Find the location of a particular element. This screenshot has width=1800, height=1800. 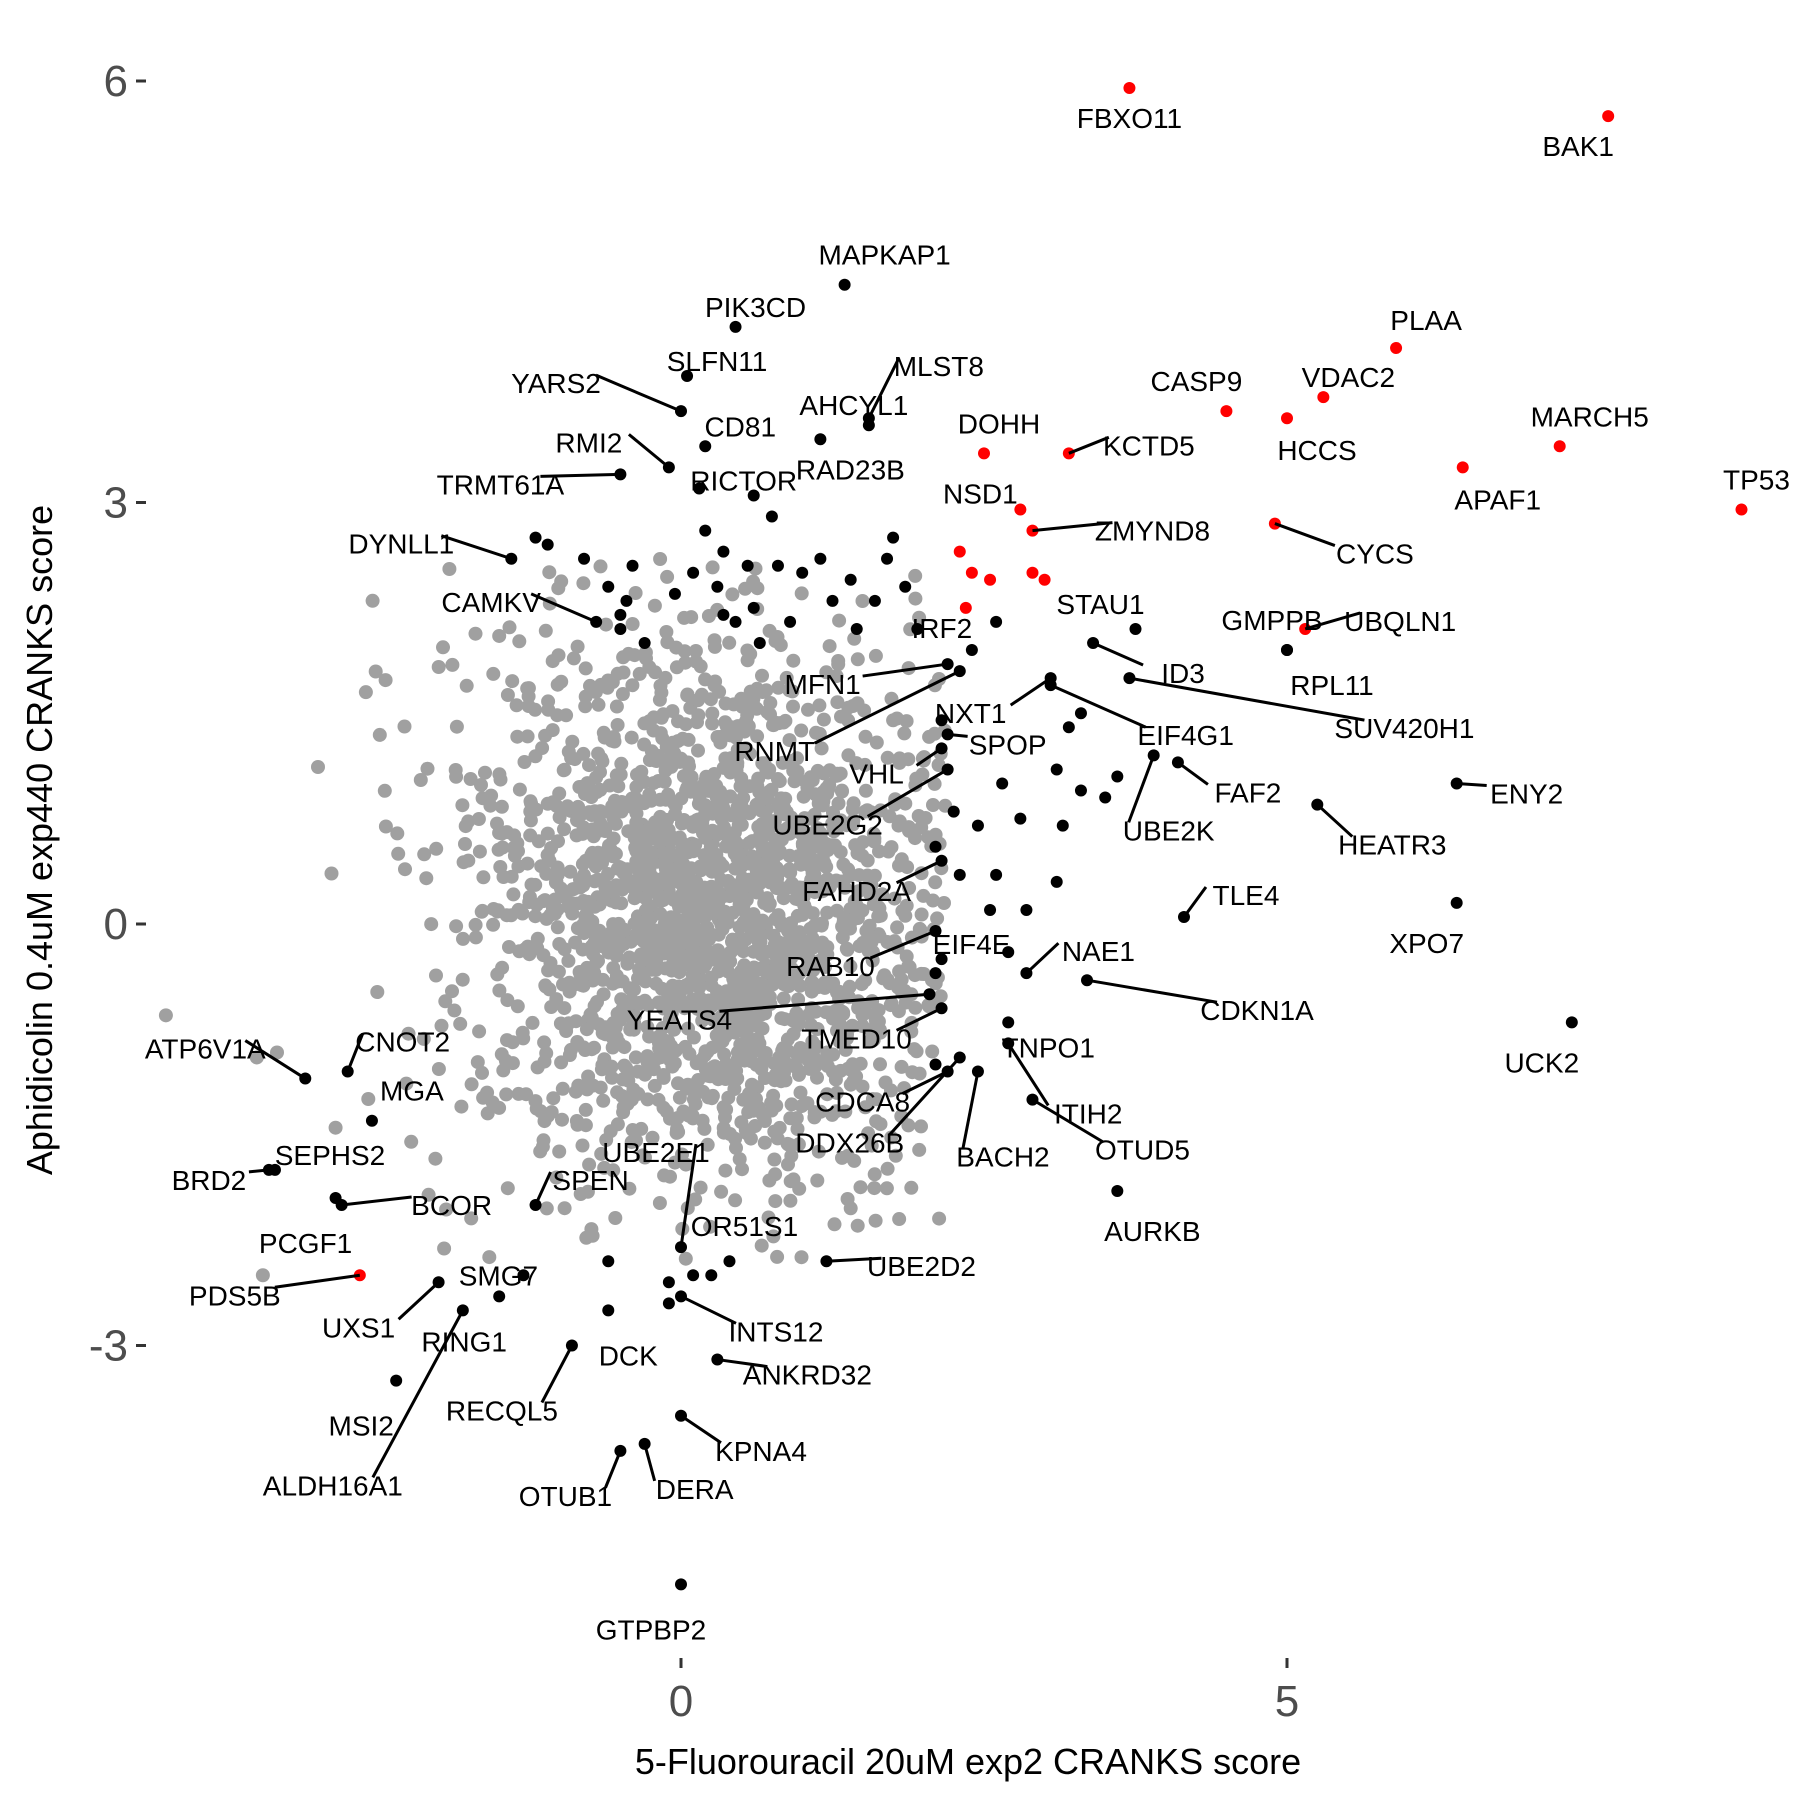

gene-label: ATP6V1A is located at coordinates (205, 1049).